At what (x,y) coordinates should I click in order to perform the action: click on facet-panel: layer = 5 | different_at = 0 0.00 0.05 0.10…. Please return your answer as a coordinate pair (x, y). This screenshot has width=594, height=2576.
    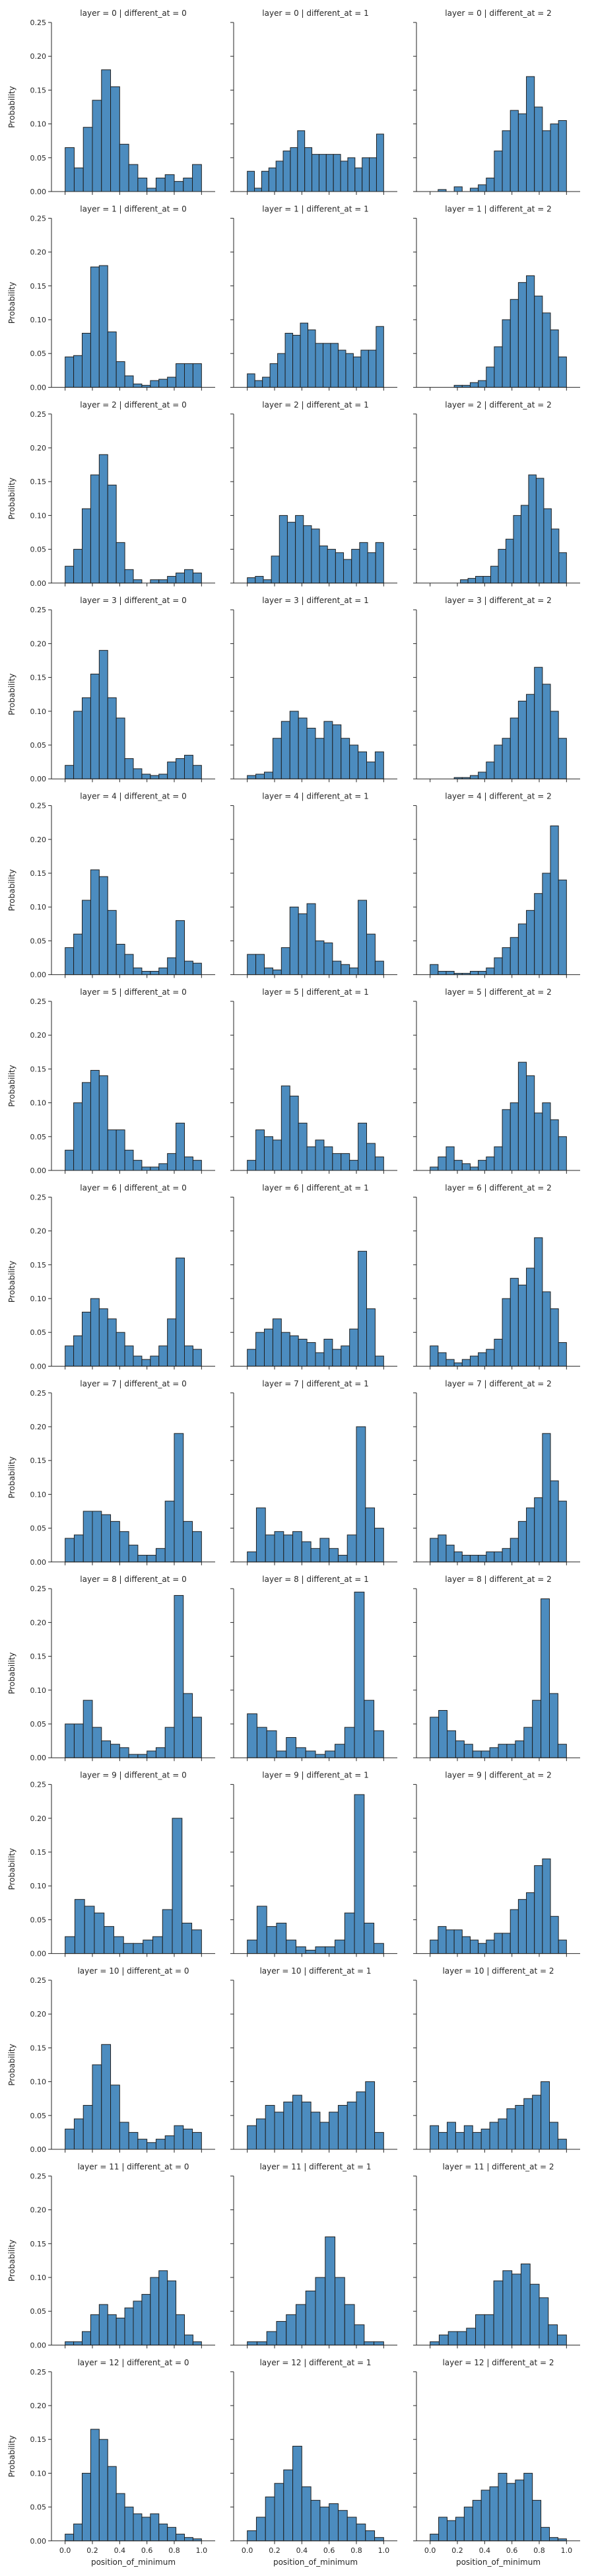
    Looking at the image, I should click on (111, 1081).